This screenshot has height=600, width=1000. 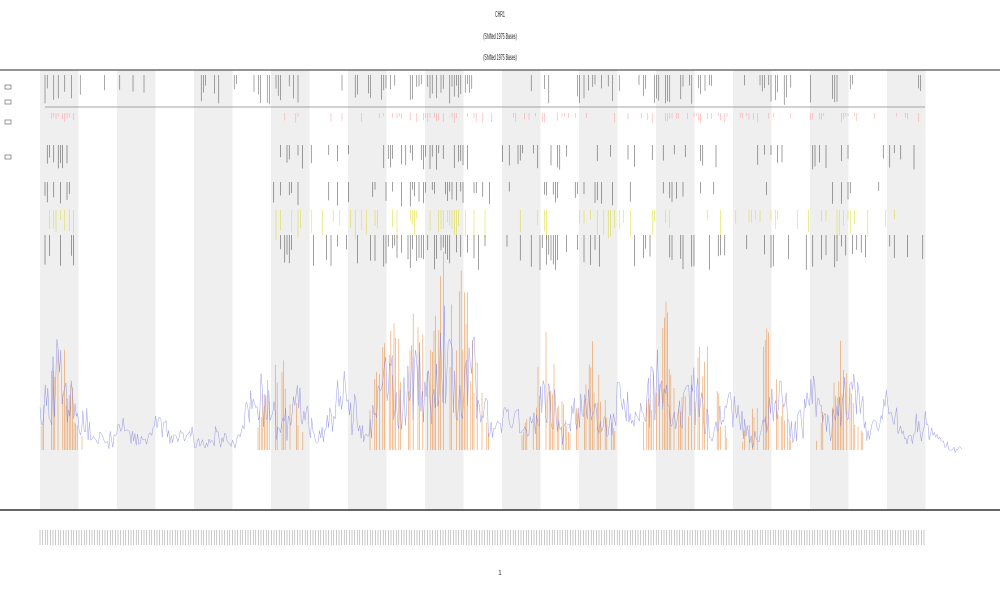 I want to click on x-axis-caption: 1, so click(x=500, y=573).